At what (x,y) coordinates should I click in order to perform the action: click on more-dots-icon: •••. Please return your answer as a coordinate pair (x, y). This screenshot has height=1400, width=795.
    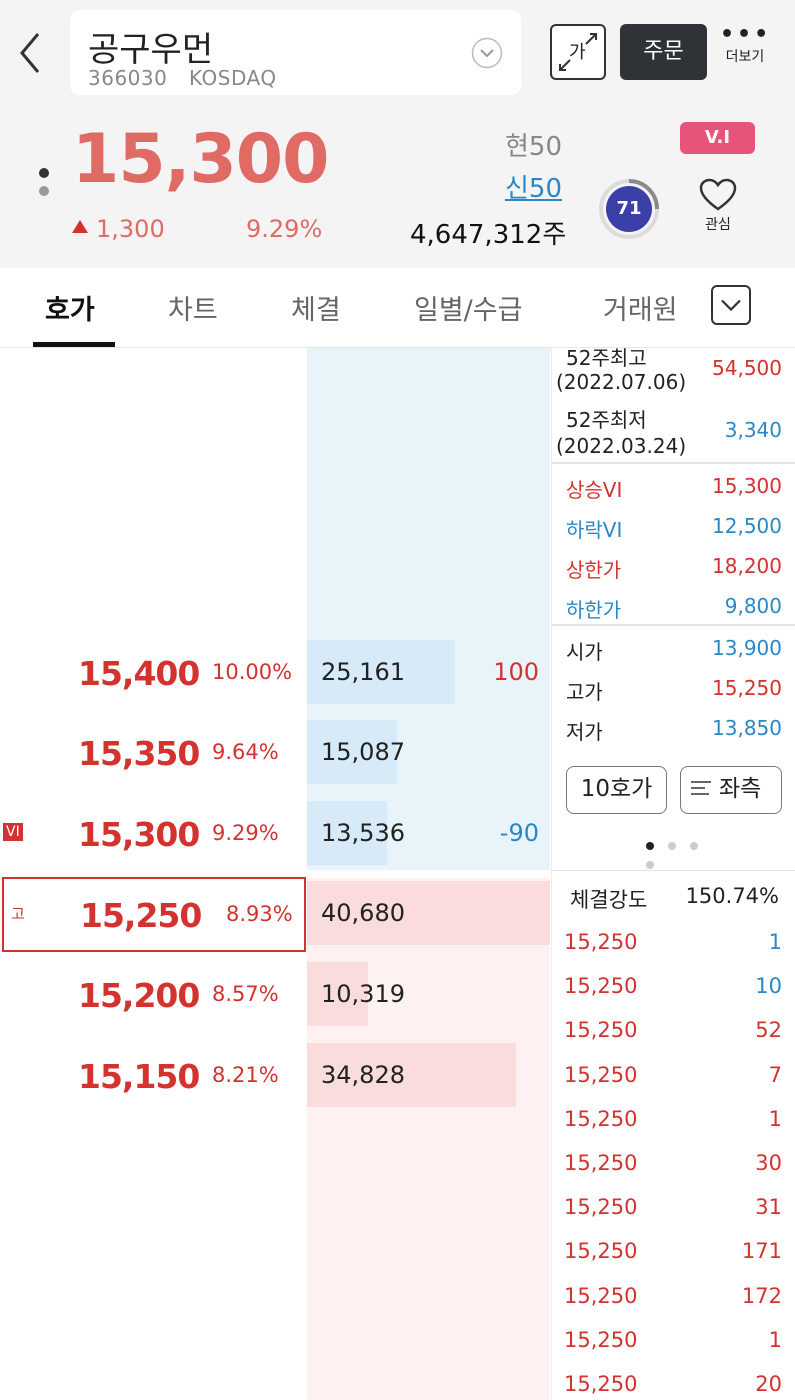
    Looking at the image, I should click on (746, 34).